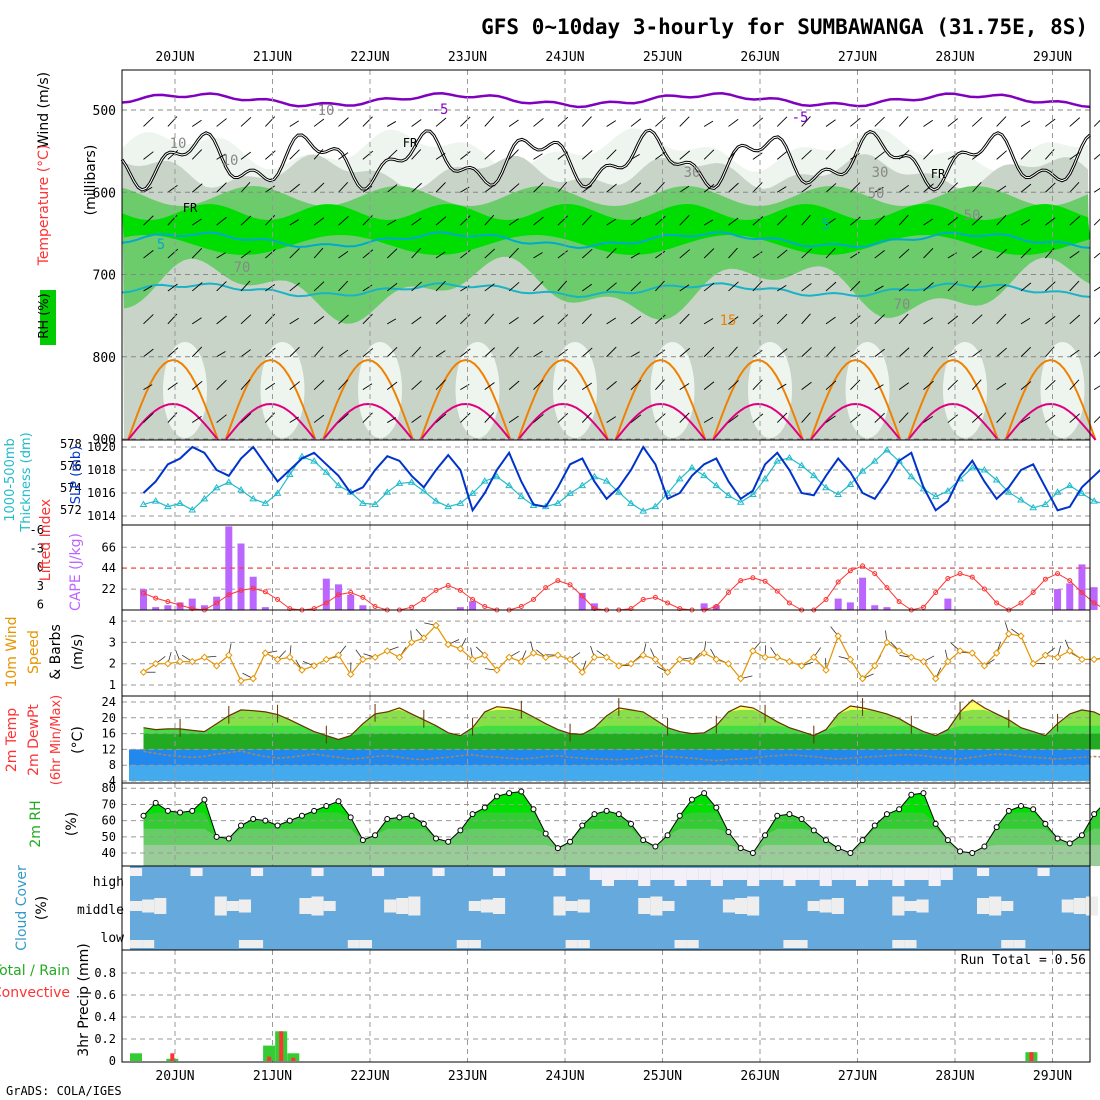 This screenshot has height=1100, width=1100. Describe the element at coordinates (272, 57) in the screenshot. I see `date-label-21JUN: 21JUN` at that location.